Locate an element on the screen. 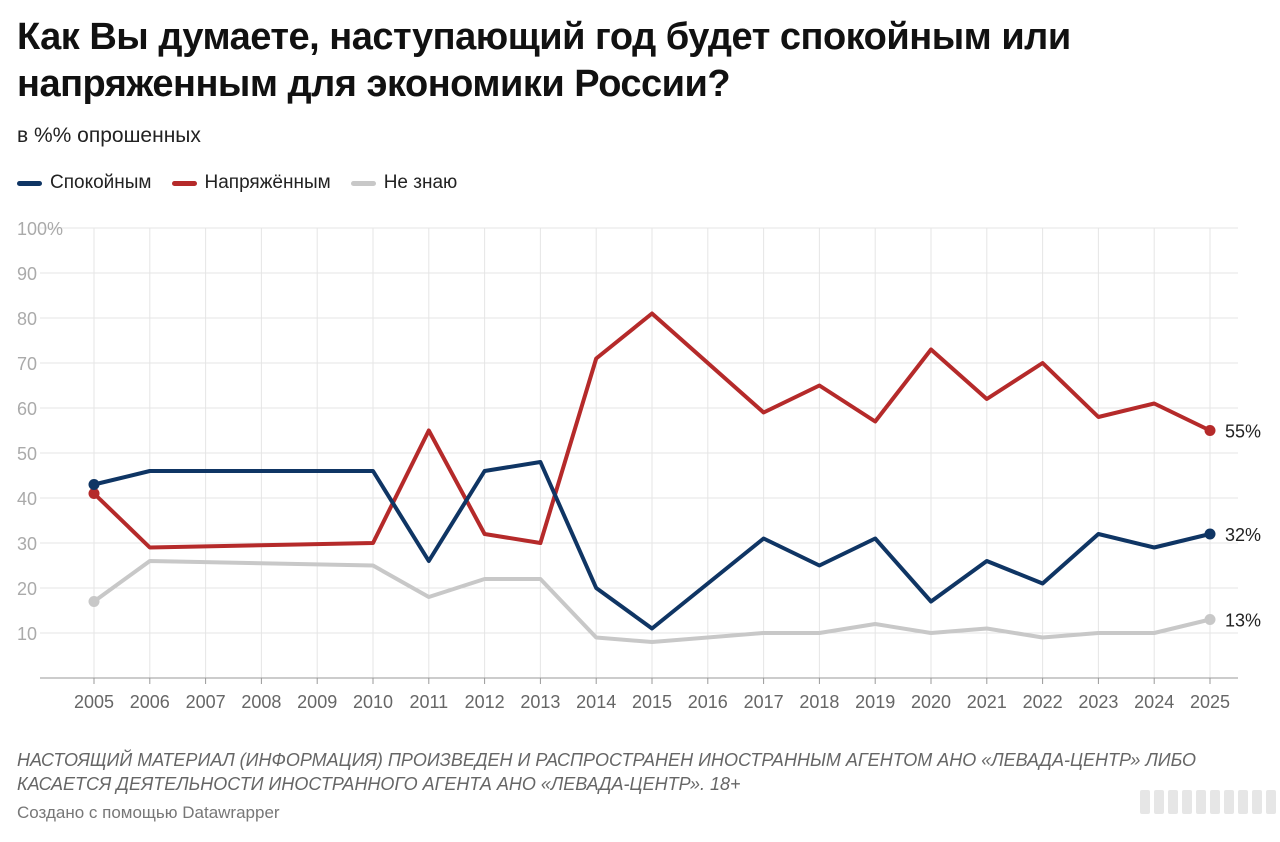 Image resolution: width=1280 pixels, height=842 pixels. end-label-unknown: 13% is located at coordinates (1243, 621).